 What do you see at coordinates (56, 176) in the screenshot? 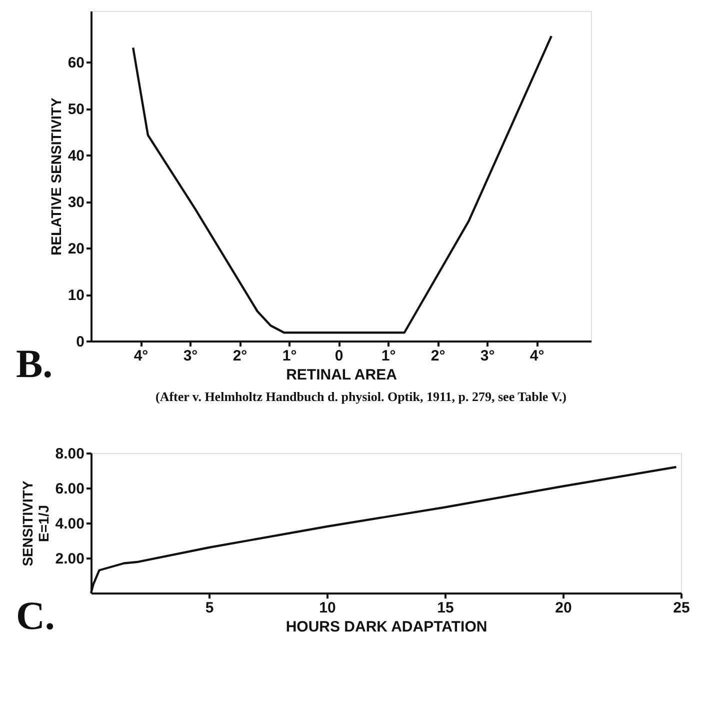
I see `y-axis-title: RELATIVE SENSITIVITY` at bounding box center [56, 176].